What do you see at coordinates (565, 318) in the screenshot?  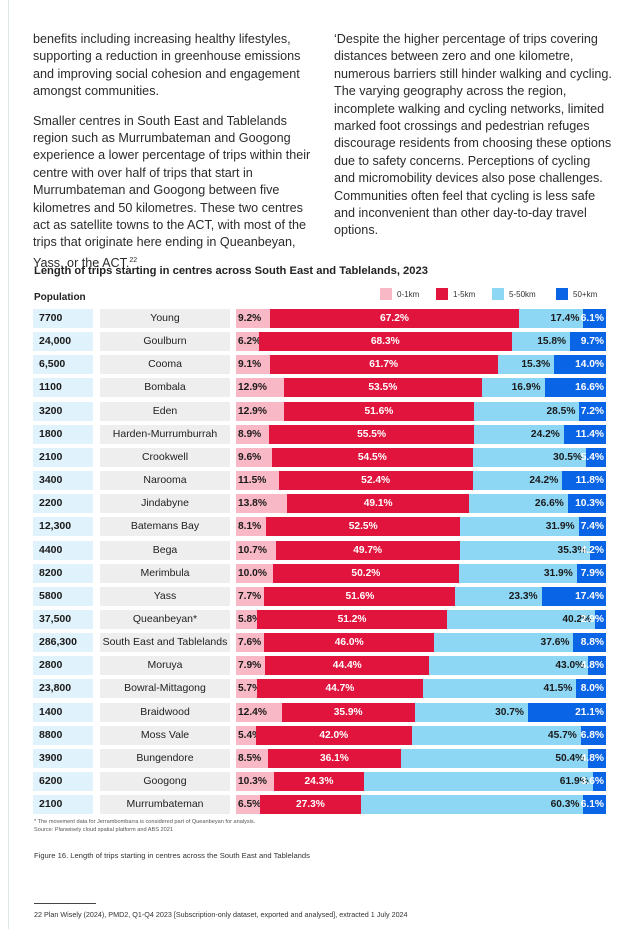 I see `data-label: 17.4%` at bounding box center [565, 318].